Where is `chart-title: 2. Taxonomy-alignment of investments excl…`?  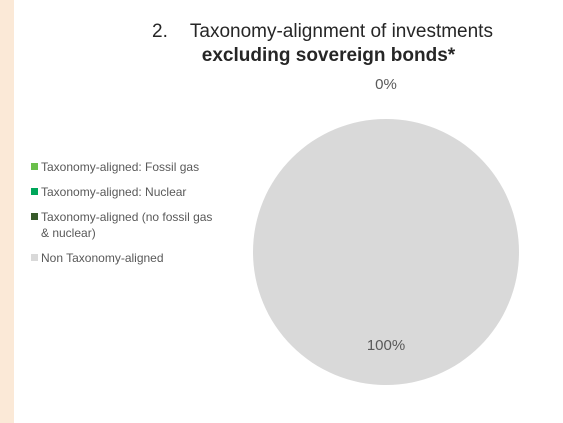 chart-title: 2. Taxonomy-alignment of investments excl… is located at coordinates (288, 44).